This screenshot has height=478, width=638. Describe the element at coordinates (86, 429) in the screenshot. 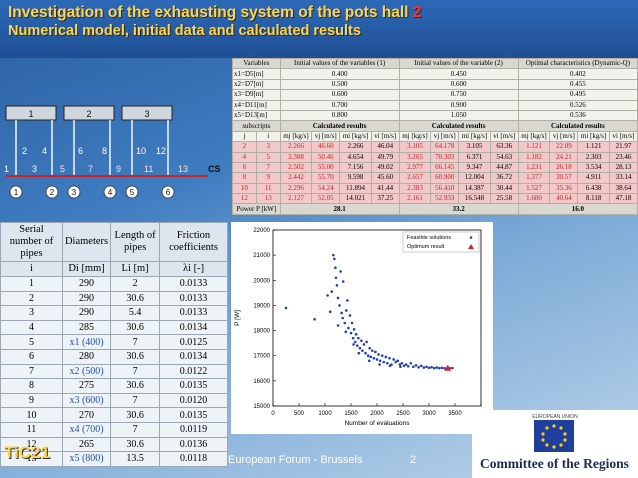

I see `pipe-cell: x4 (700)` at that location.